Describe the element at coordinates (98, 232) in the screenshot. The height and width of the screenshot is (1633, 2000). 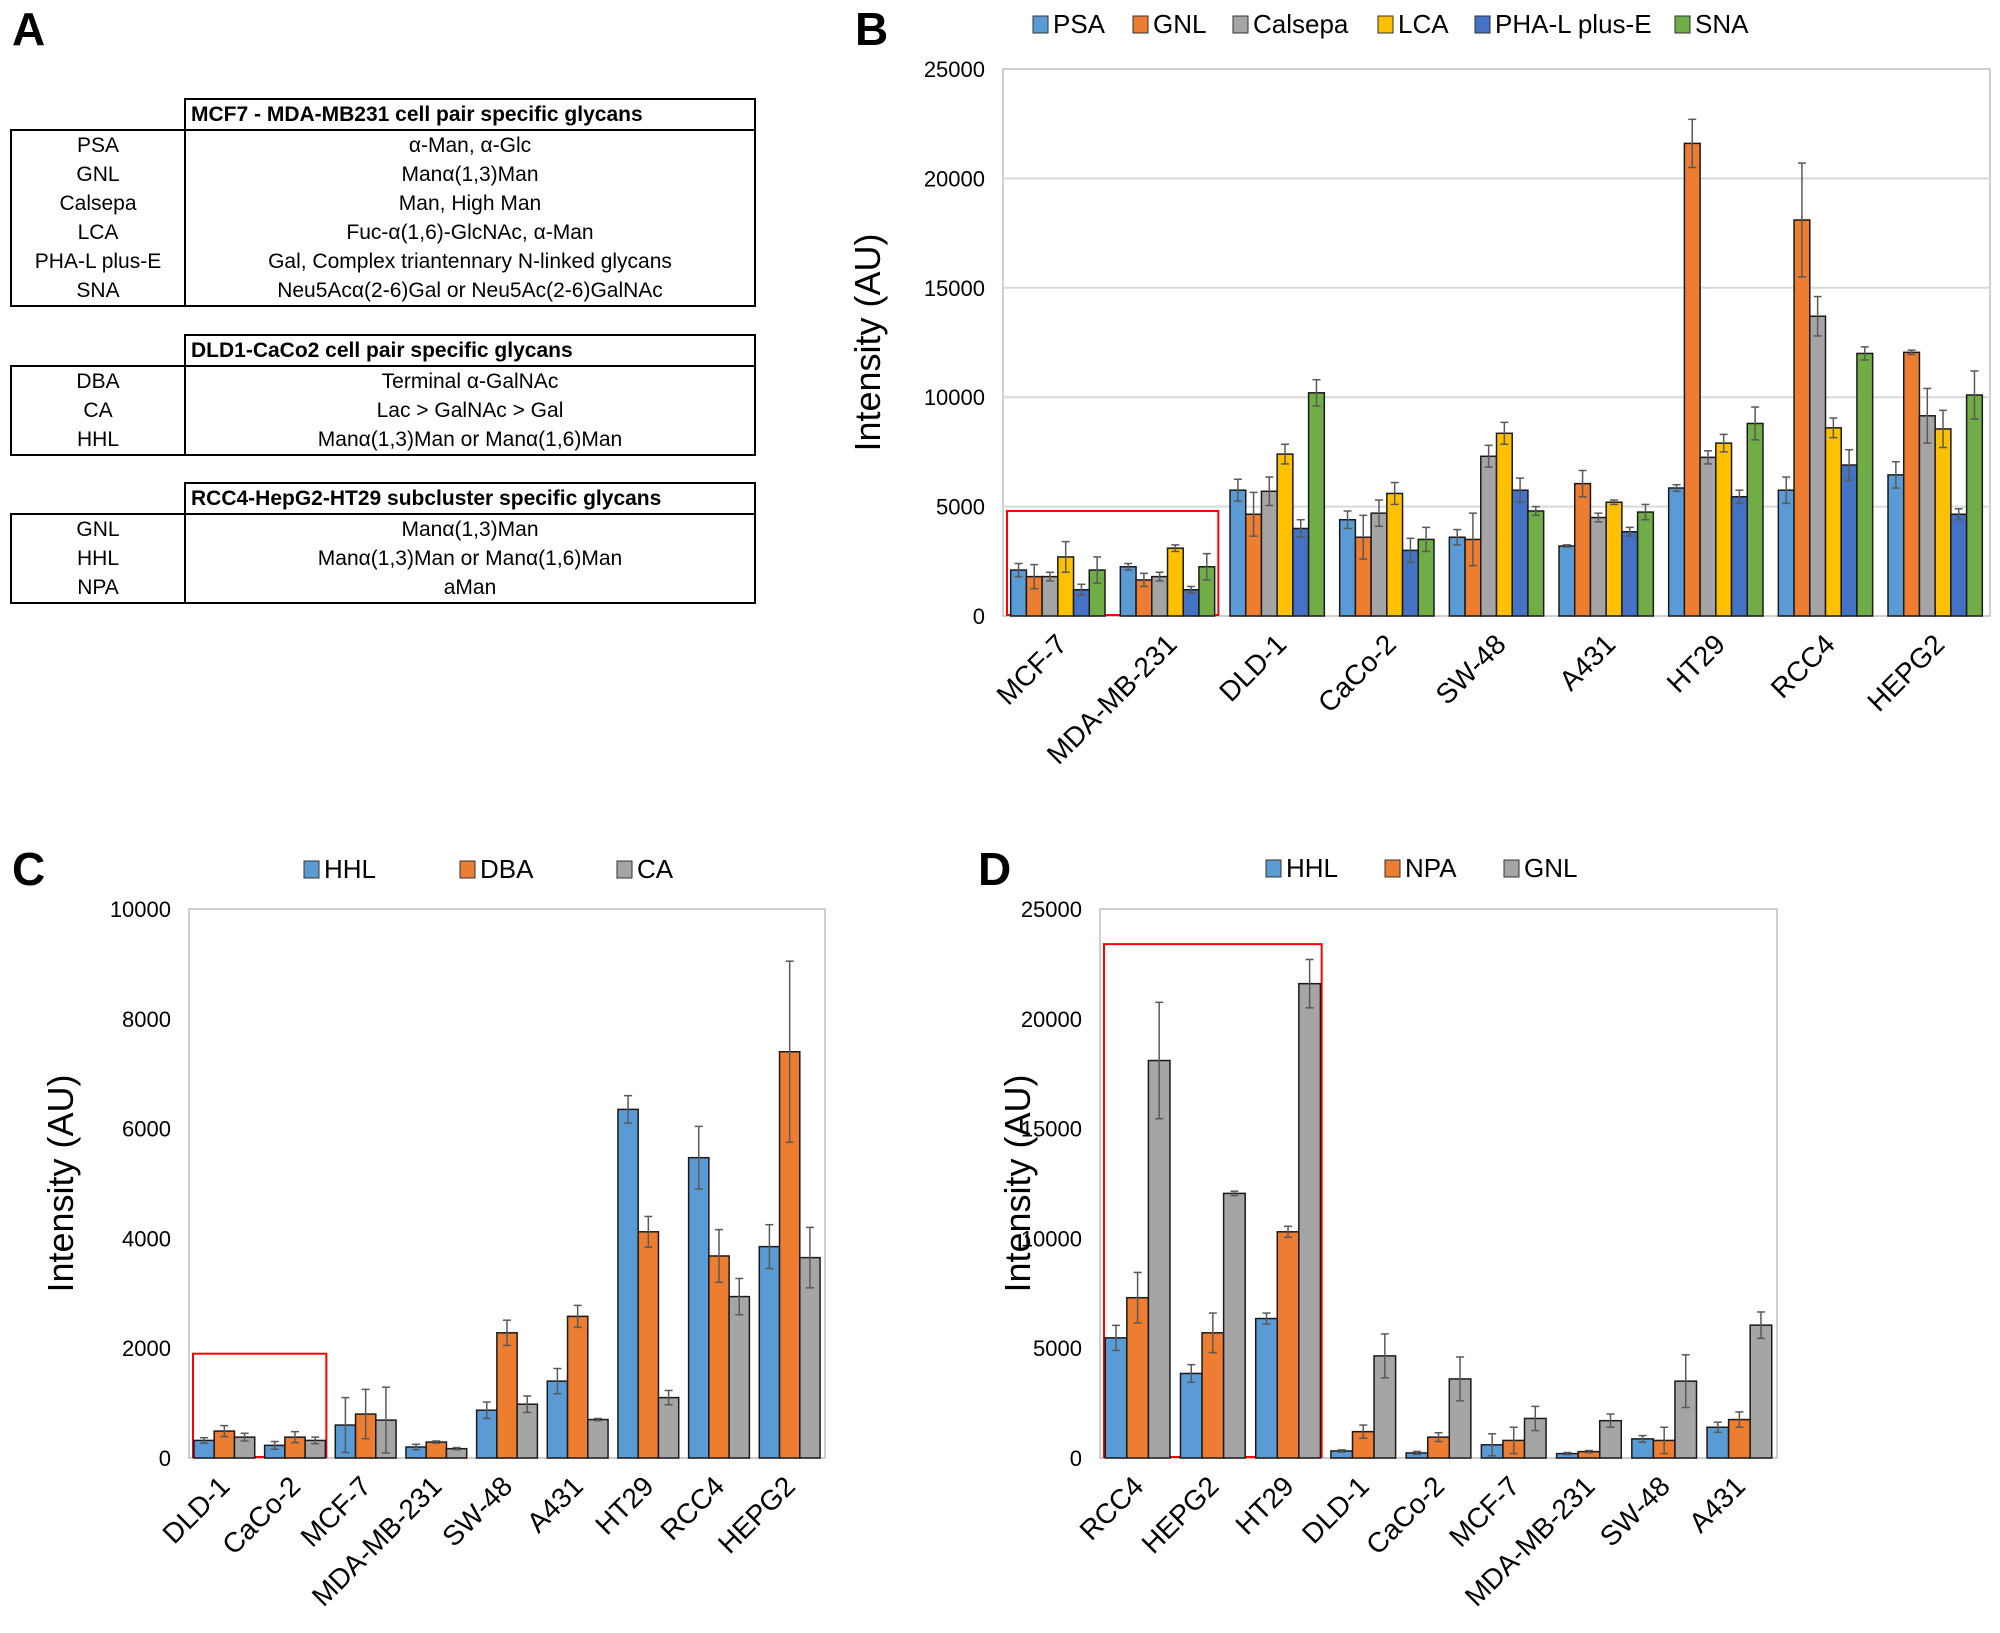
I see `lectin-cell: LCA` at that location.